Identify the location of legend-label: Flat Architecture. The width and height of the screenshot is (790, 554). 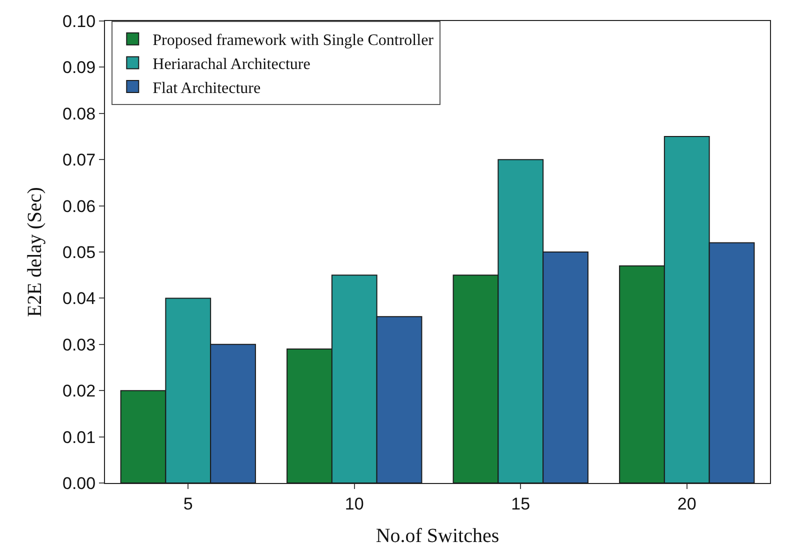
(206, 88).